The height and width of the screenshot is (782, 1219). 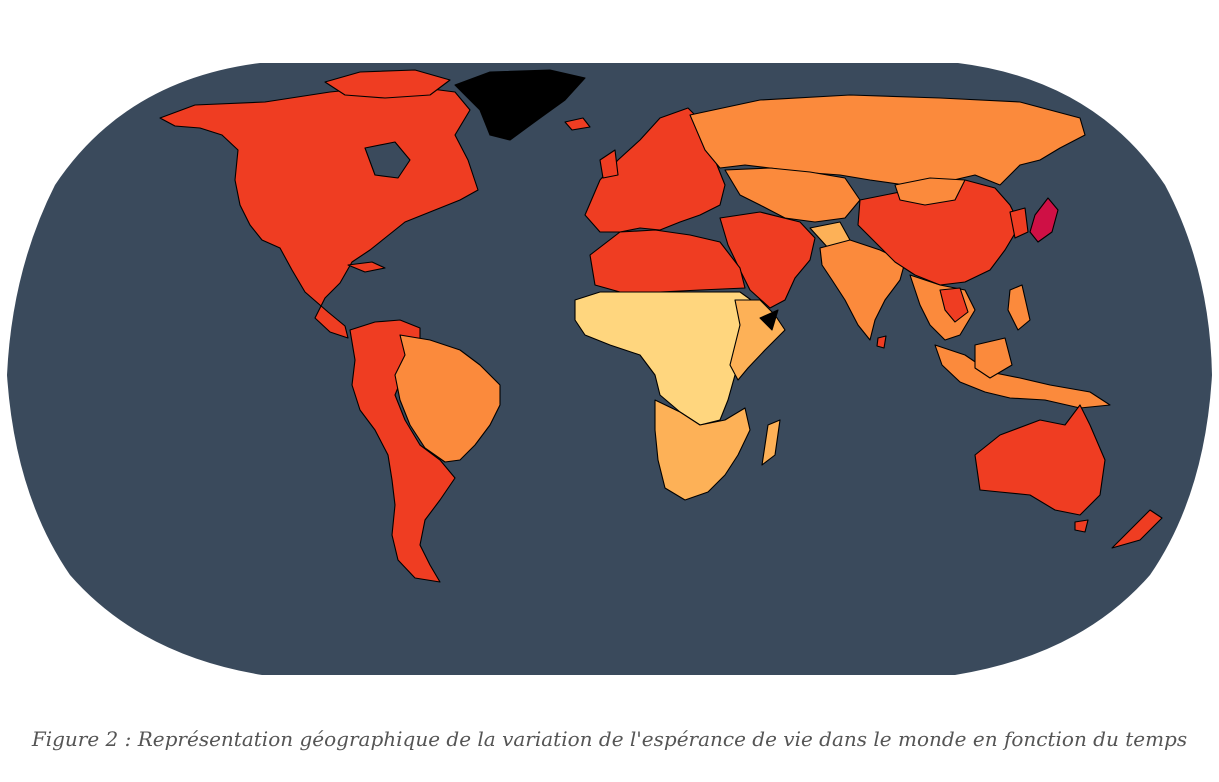 What do you see at coordinates (1019, 223) in the screenshot?
I see `korea` at bounding box center [1019, 223].